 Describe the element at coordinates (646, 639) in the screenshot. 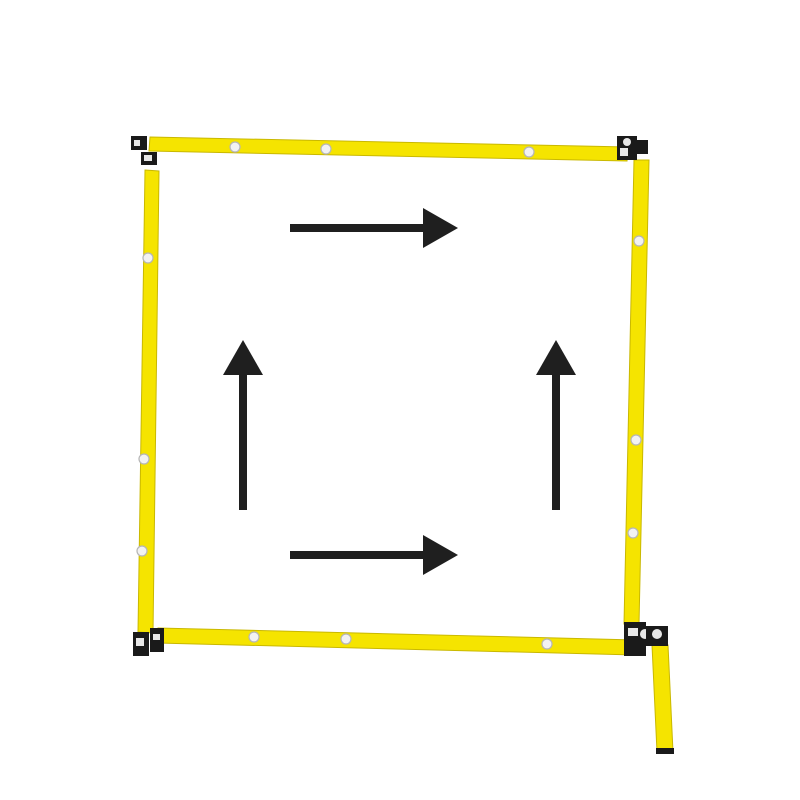

I see `bottom-right-joint` at that location.